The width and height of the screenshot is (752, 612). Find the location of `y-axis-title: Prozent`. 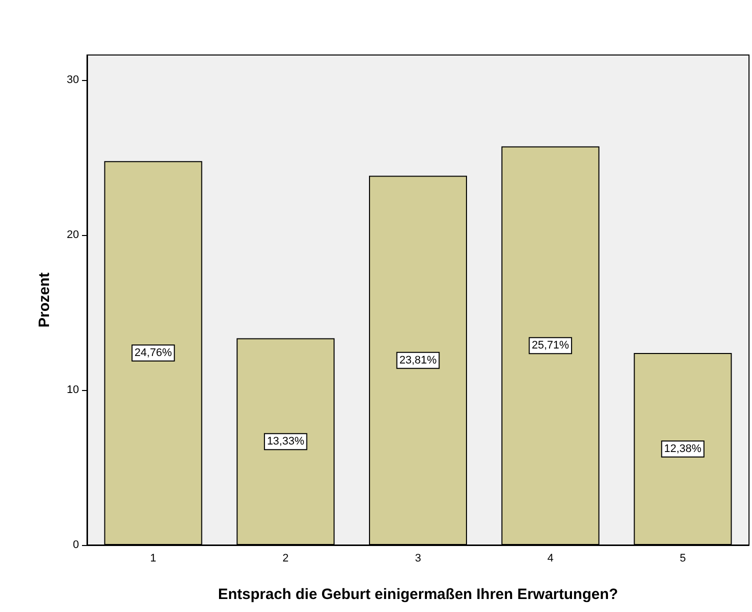

y-axis-title: Prozent is located at coordinates (44, 300).